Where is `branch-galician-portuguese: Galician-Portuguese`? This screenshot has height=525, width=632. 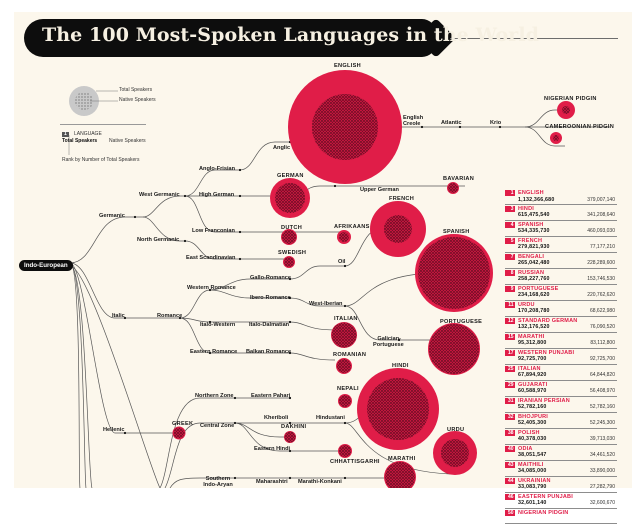 branch-galician-portuguese: Galician-Portuguese is located at coordinates (388, 342).